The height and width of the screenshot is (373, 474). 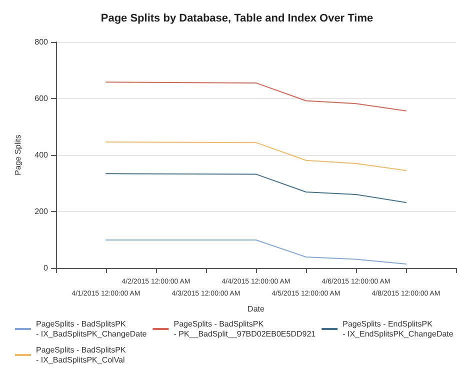 I want to click on legend-label: PageSplits - BadSplitsPK - IX_BadSplitsPK_ChangeDate, so click(x=92, y=329).